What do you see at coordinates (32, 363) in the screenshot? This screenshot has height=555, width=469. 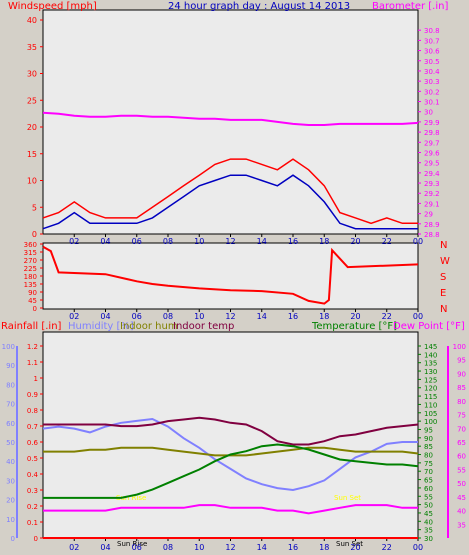 I see `rain-tick-label: 1.1` at bounding box center [32, 363].